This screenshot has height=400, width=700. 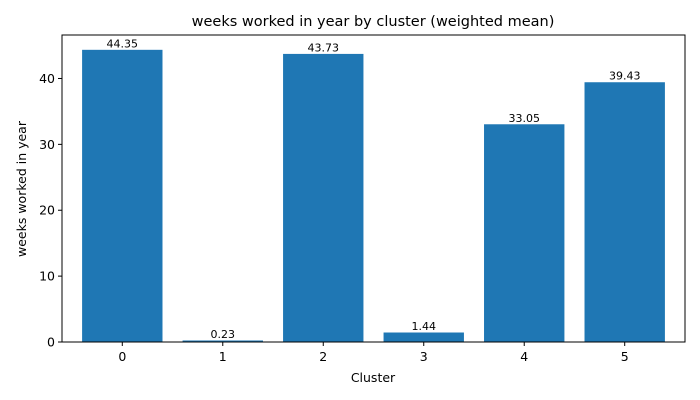 I want to click on data-label-cluster-1: 0.23, so click(x=223, y=334).